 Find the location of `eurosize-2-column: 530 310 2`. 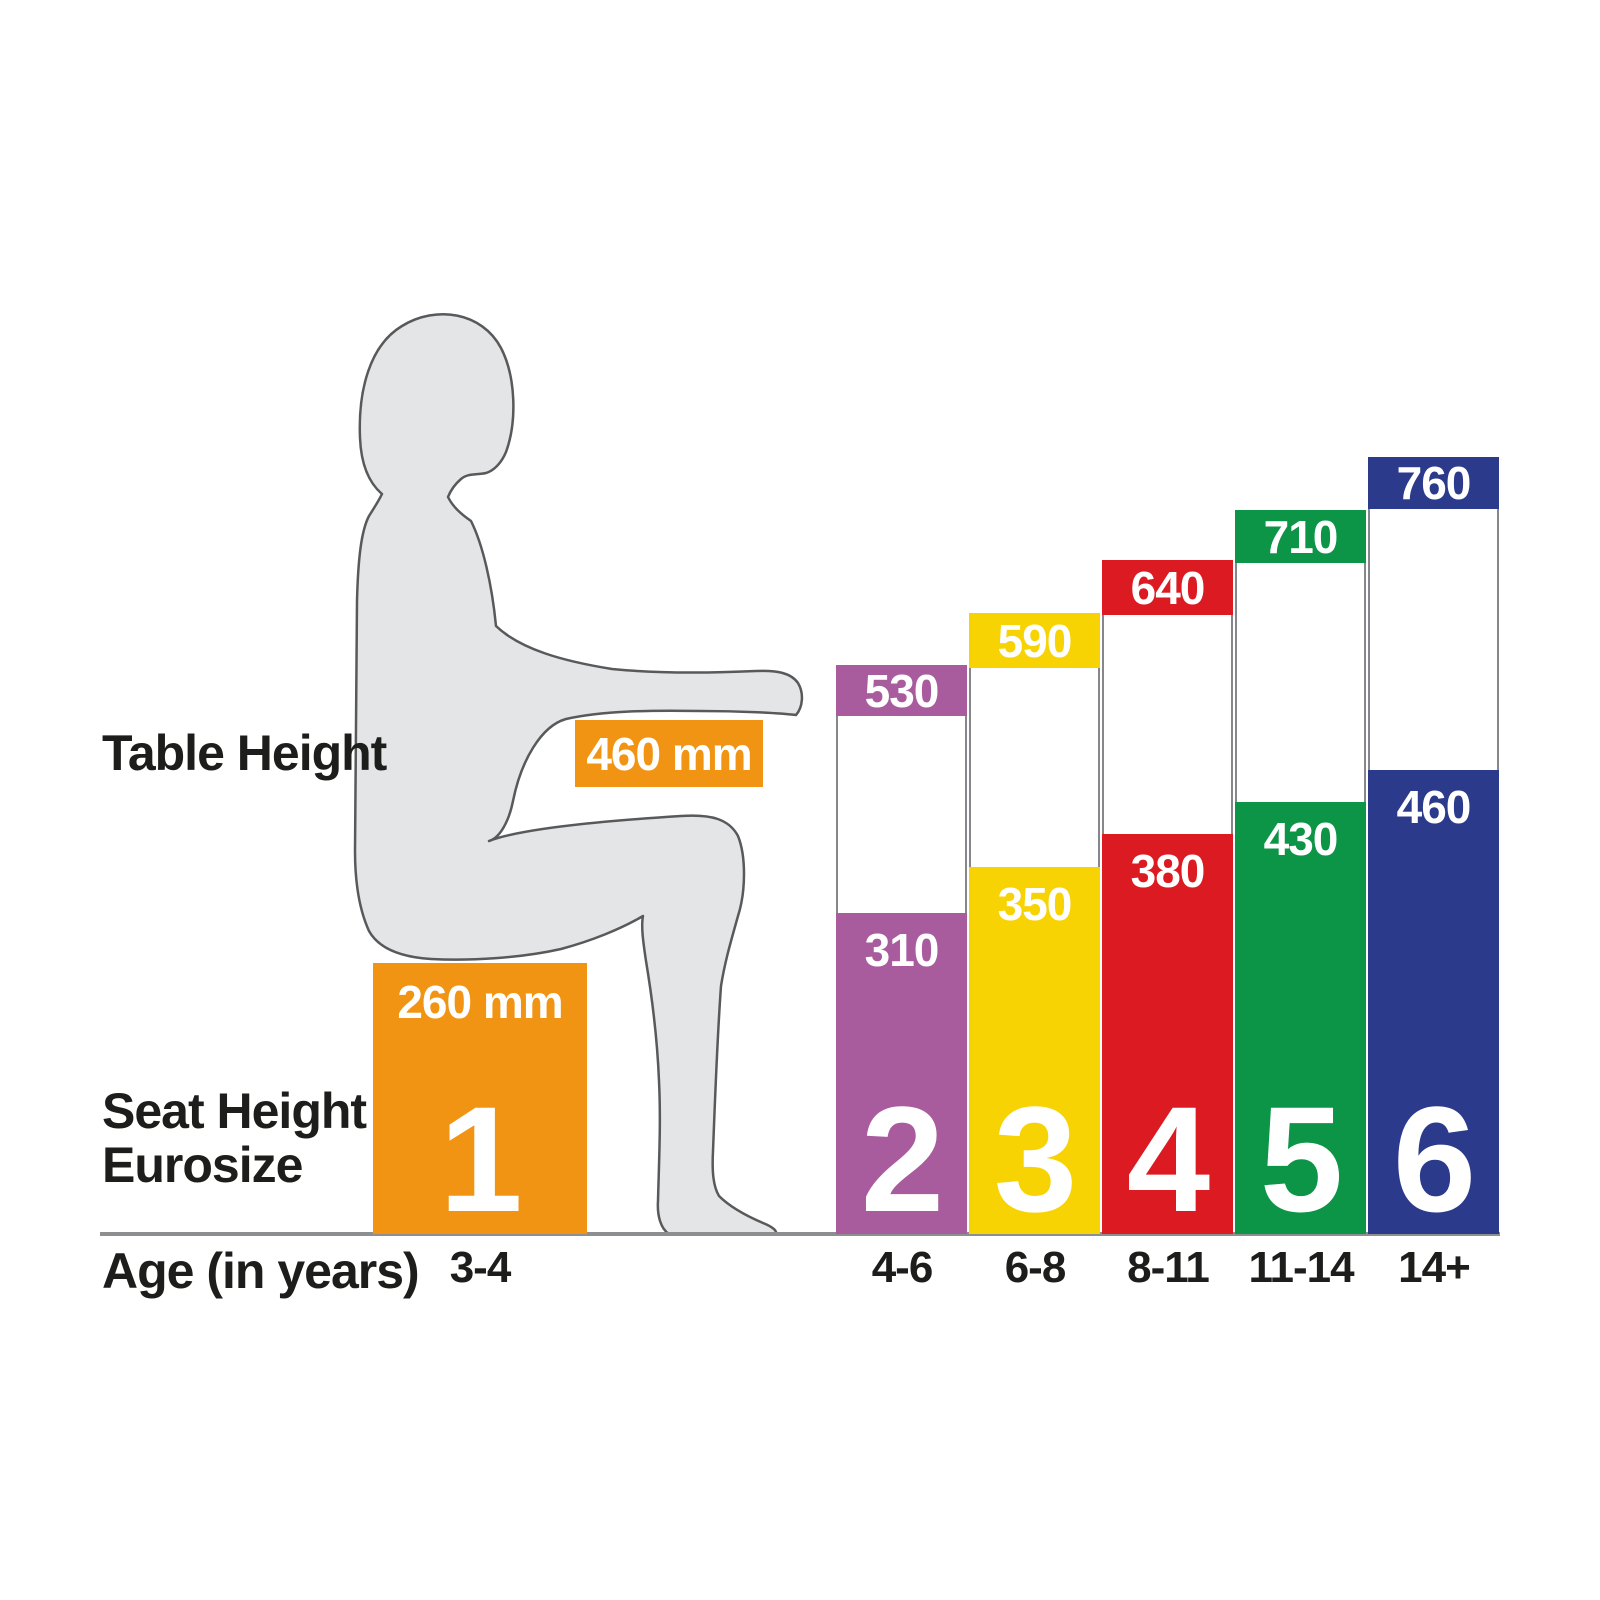

eurosize-2-column: 530 310 2 is located at coordinates (901, 949).